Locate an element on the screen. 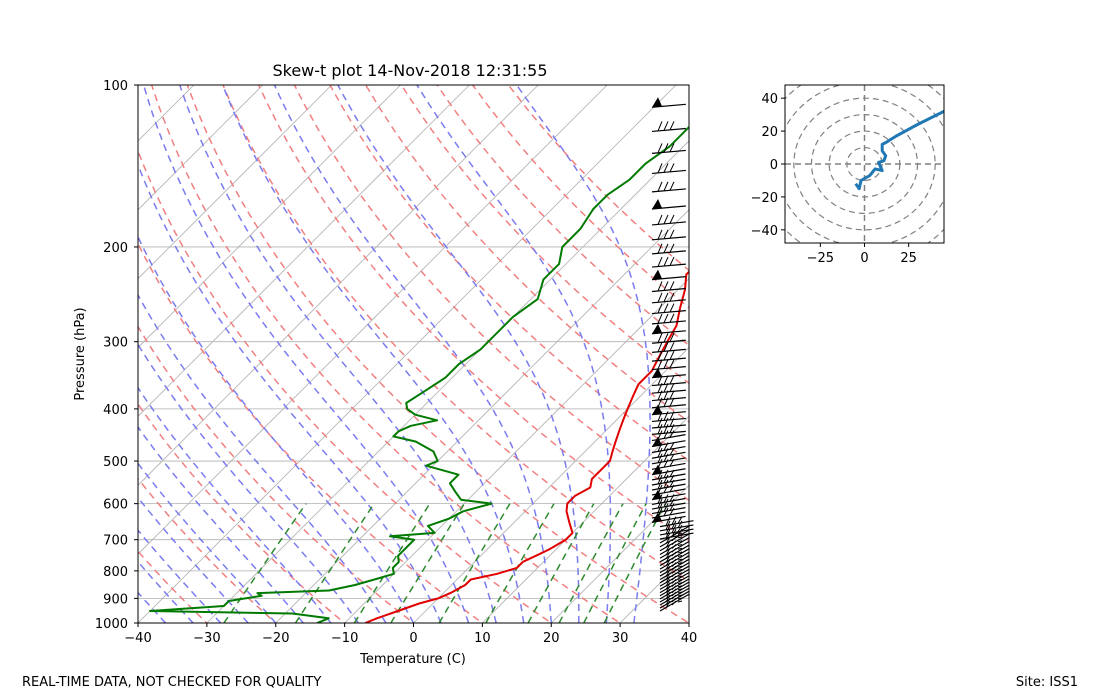  hodograph-trace is located at coordinates (899, 150).